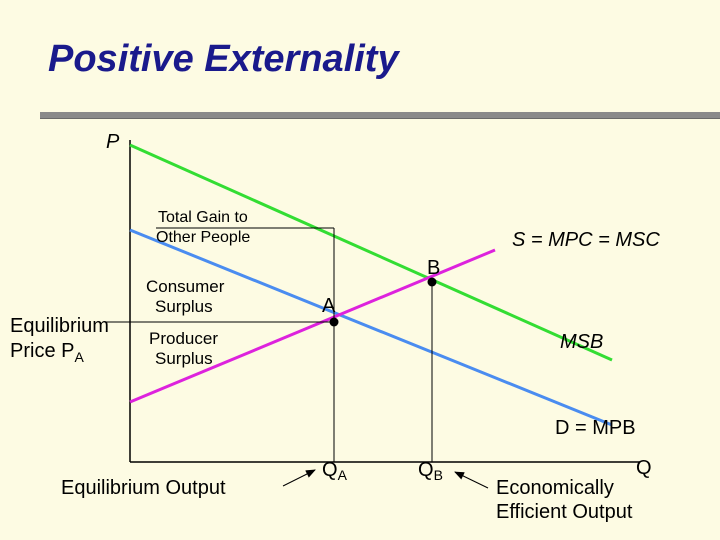 Image resolution: width=720 pixels, height=540 pixels. What do you see at coordinates (203, 217) in the screenshot?
I see `total-gain-label-line1: Total Gain to` at bounding box center [203, 217].